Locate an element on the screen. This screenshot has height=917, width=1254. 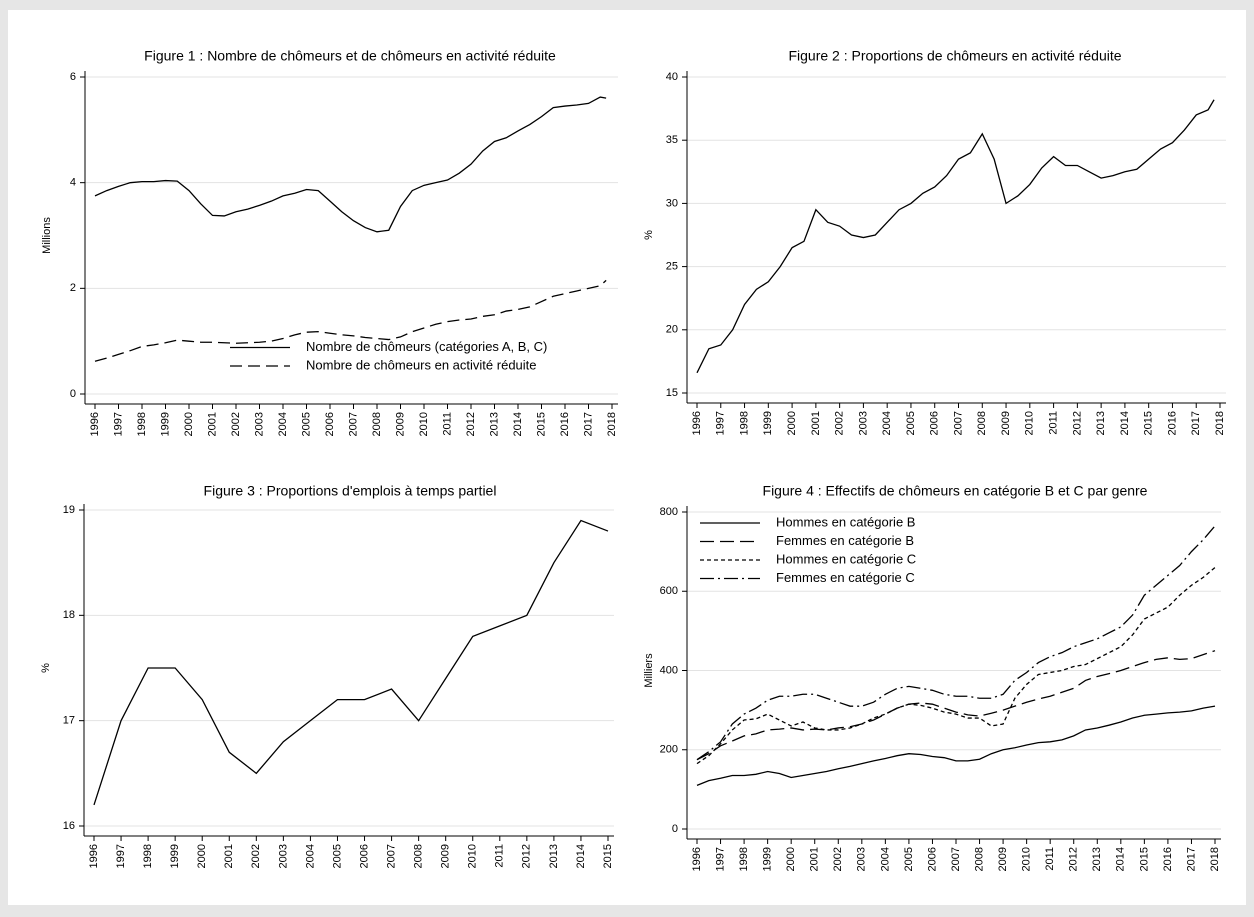
y-tick-label: 6 is located at coordinates (73, 77).